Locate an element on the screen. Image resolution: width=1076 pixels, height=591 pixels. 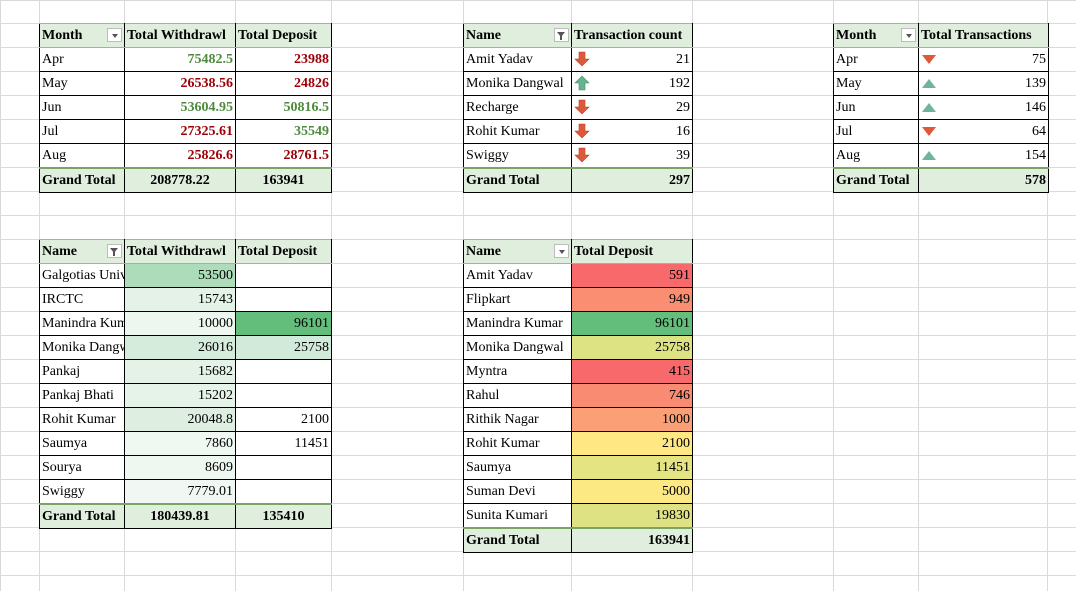
withdrawl-cell: 8609 is located at coordinates (180, 467).